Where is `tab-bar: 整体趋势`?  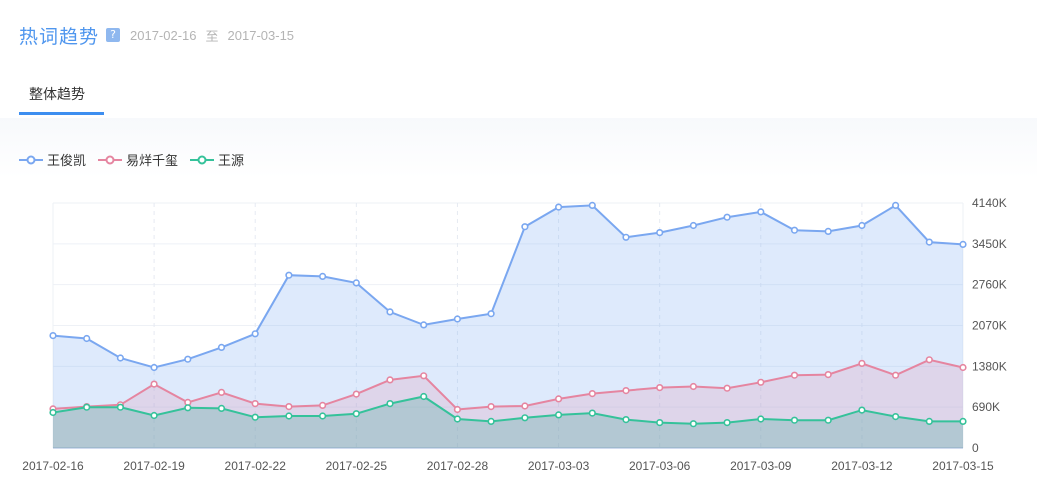
tab-bar: 整体趋势 is located at coordinates (61, 96).